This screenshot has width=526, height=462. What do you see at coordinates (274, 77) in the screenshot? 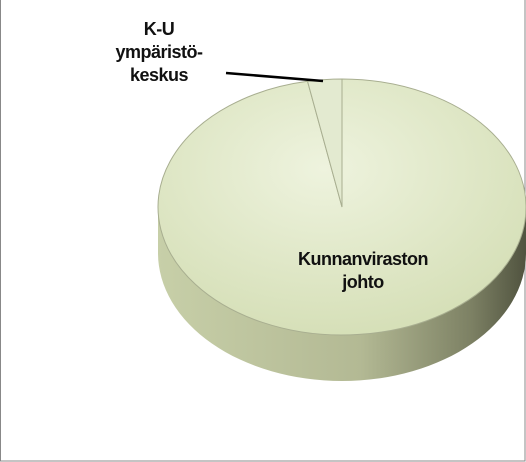
I see `leader-line` at bounding box center [274, 77].